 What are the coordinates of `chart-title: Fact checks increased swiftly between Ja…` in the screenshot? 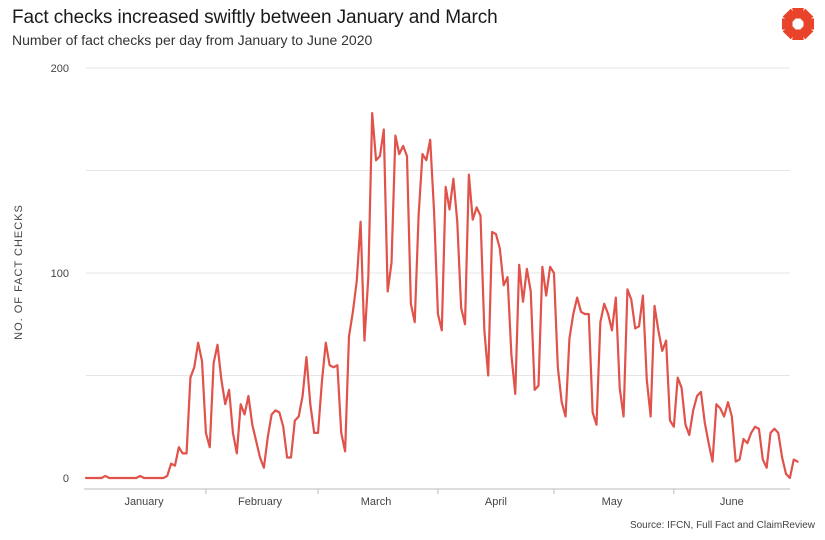 It's located at (255, 17).